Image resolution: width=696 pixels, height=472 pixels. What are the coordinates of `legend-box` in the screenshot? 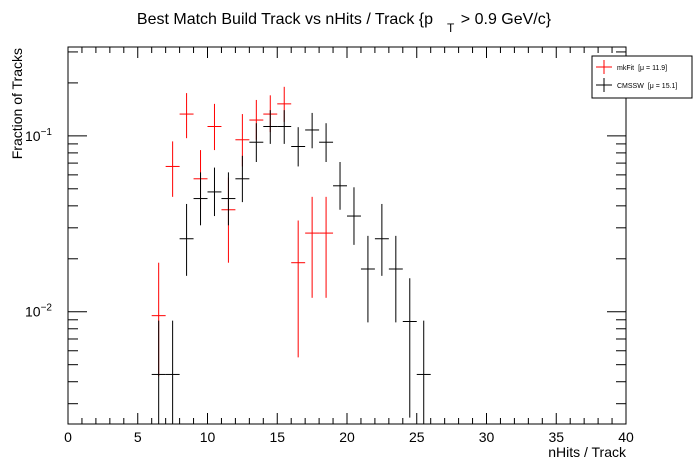 It's located at (642, 77).